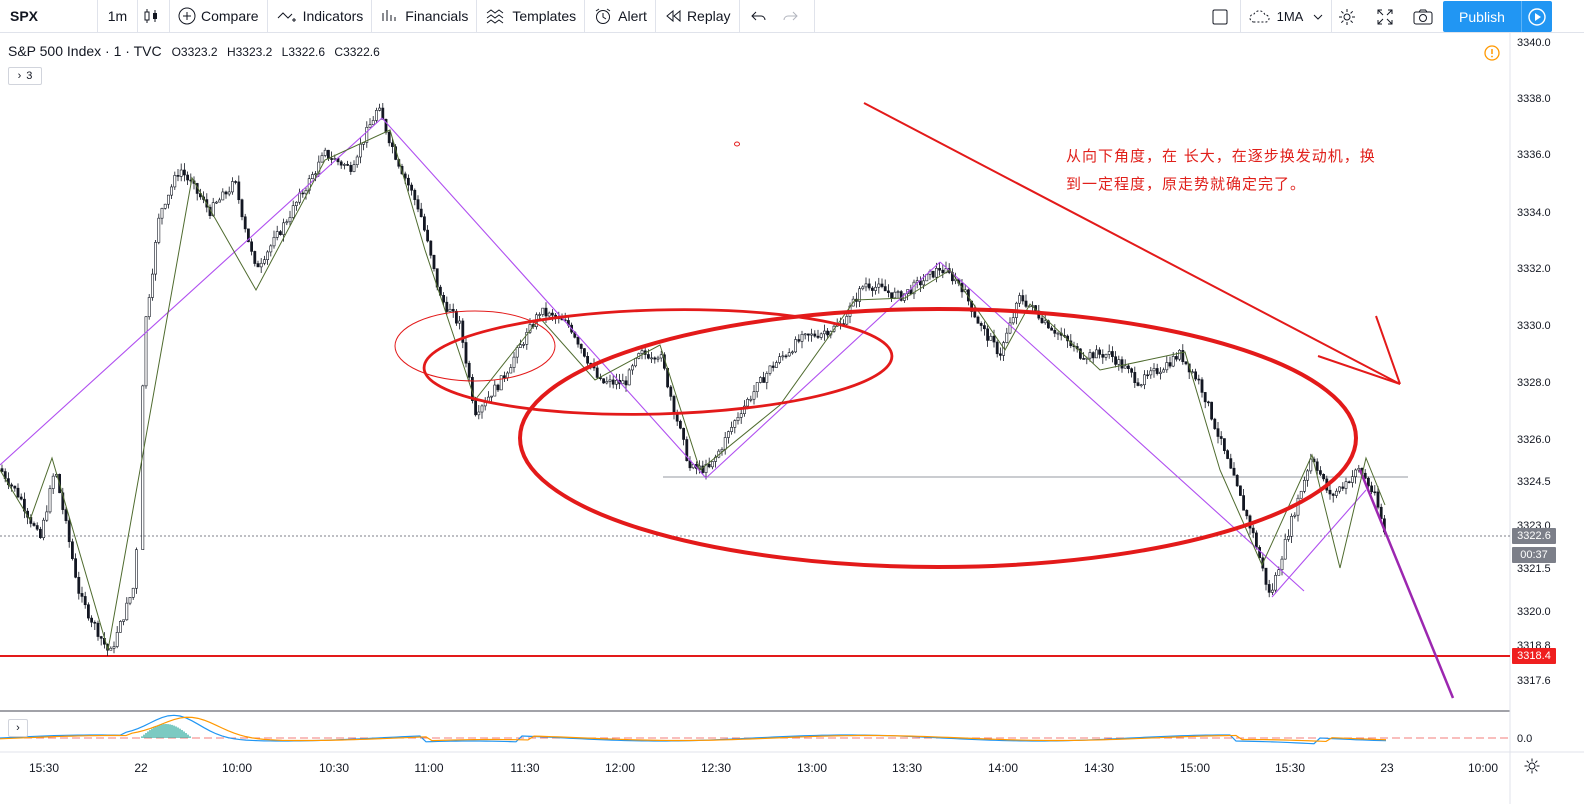 The image size is (1584, 804). Describe the element at coordinates (1532, 766) in the screenshot. I see `chart-settings-gear-icon` at that location.